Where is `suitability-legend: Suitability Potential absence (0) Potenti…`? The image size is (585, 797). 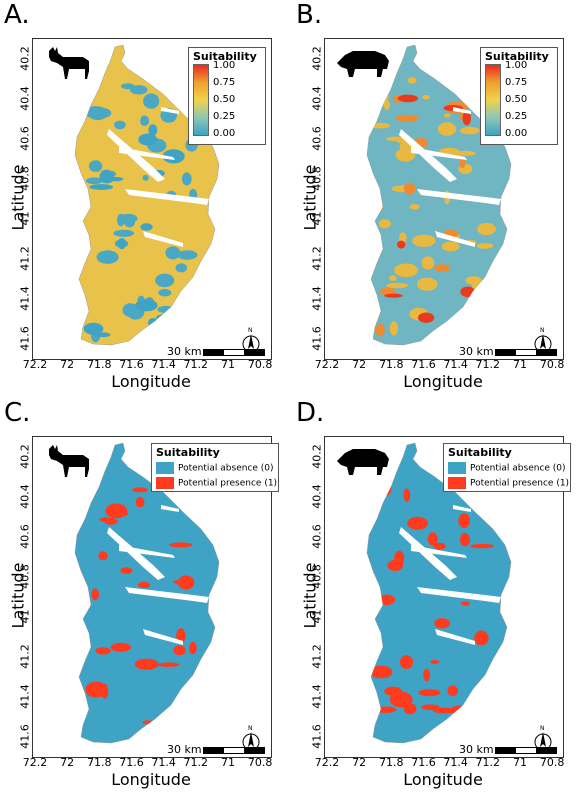 suitability-legend: Suitability Potential absence (0) Potenti… is located at coordinates (507, 467).